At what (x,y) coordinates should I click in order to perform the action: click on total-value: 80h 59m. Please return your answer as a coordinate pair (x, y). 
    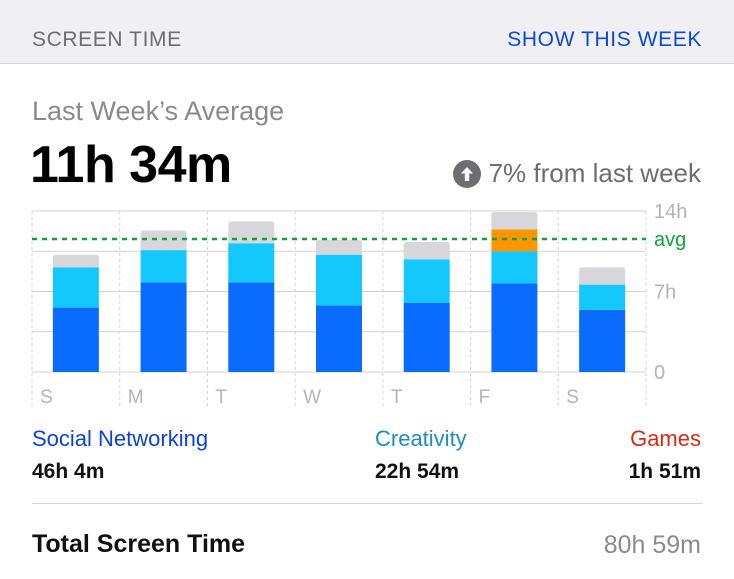
    Looking at the image, I should click on (652, 545).